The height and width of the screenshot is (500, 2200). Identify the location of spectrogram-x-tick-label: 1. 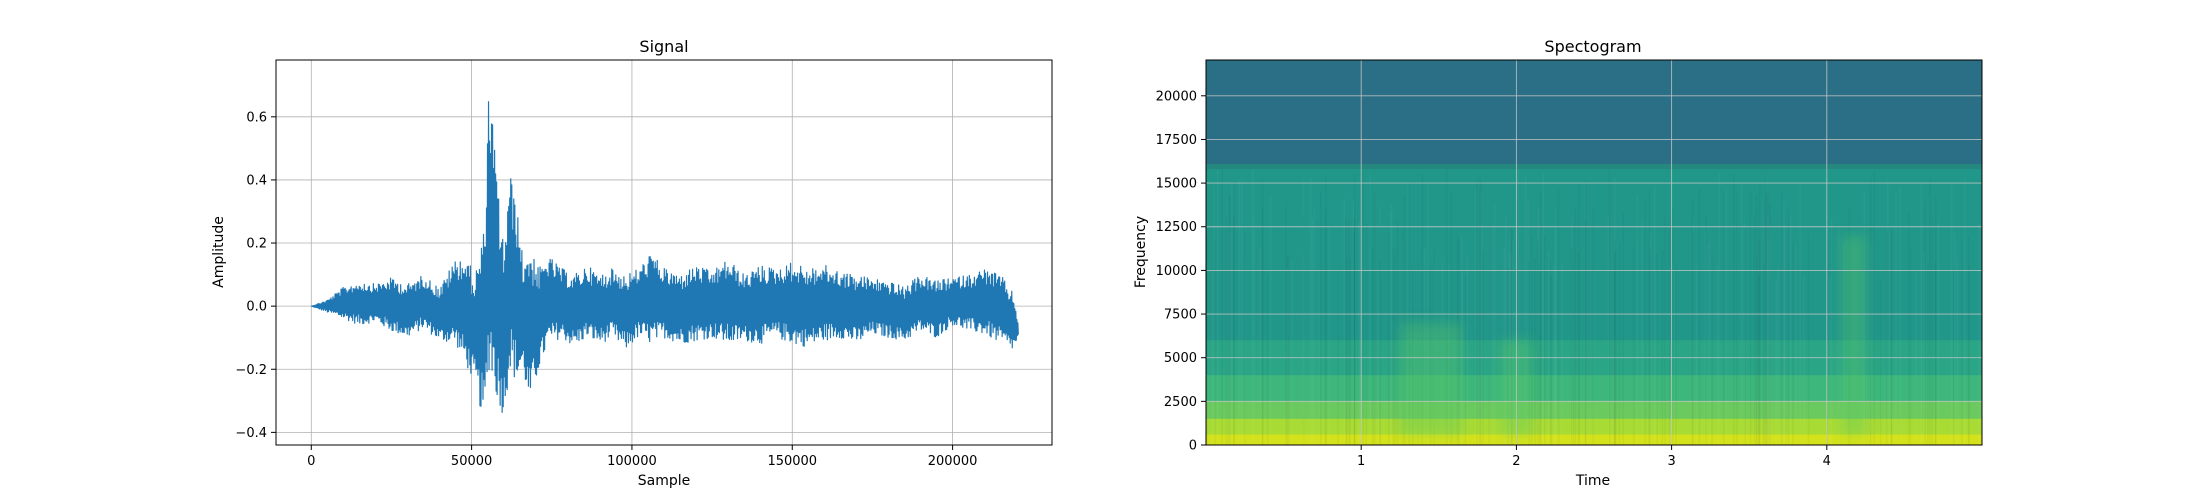
(1361, 461).